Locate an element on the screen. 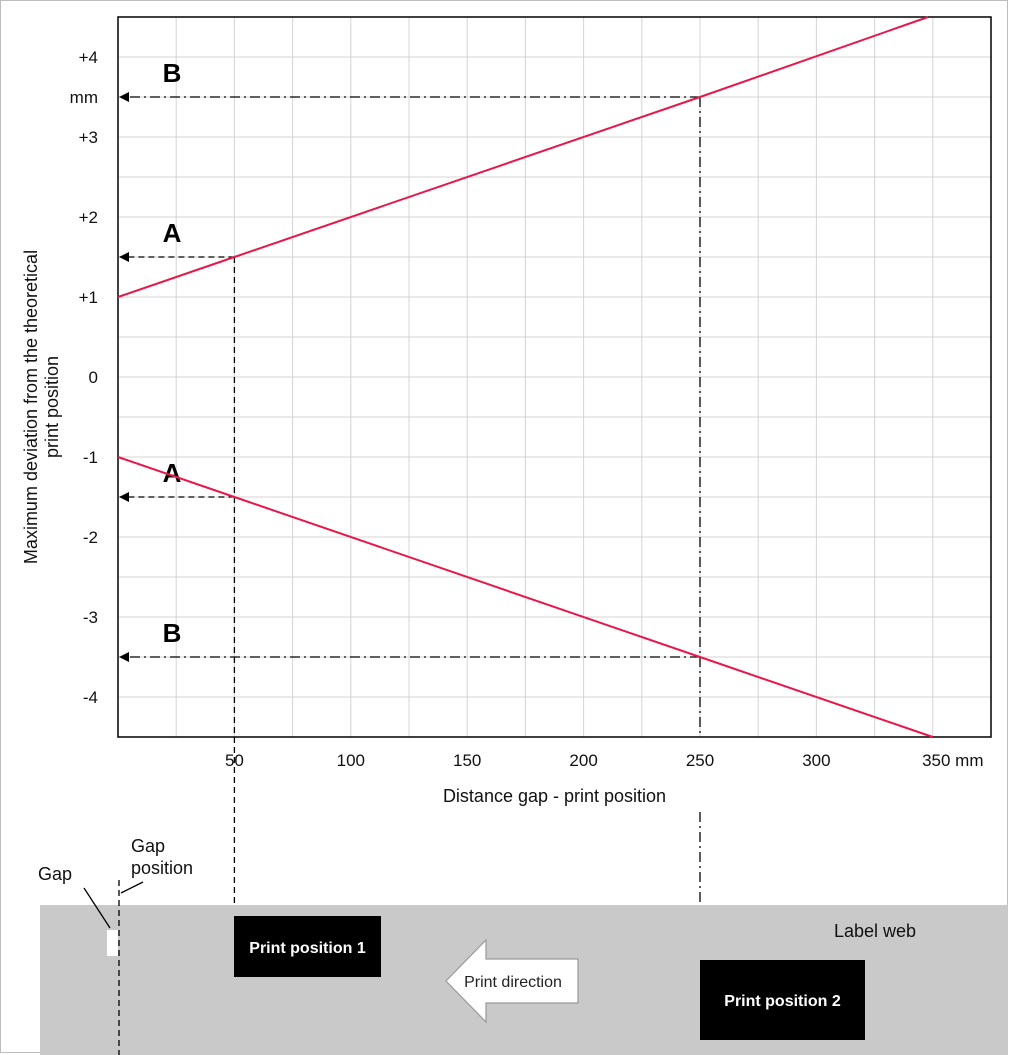 The height and width of the screenshot is (1055, 1010). print-position-2-label: Print position 2 is located at coordinates (782, 1001).